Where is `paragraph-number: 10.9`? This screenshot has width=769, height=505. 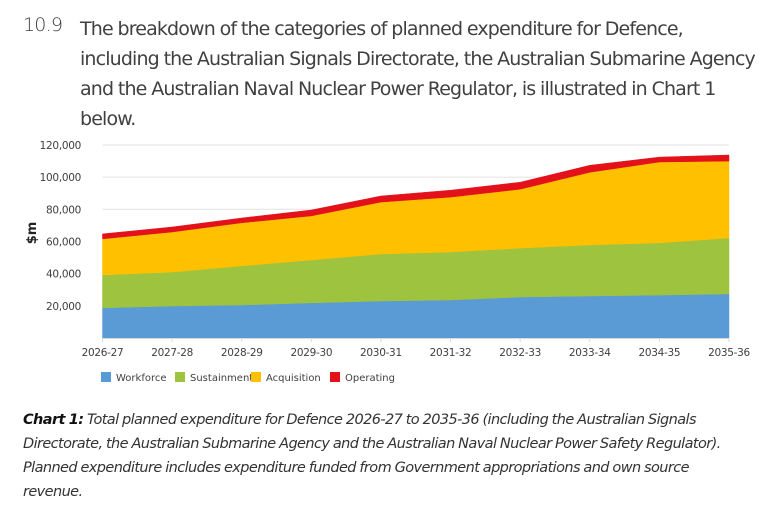 paragraph-number: 10.9 is located at coordinates (43, 25).